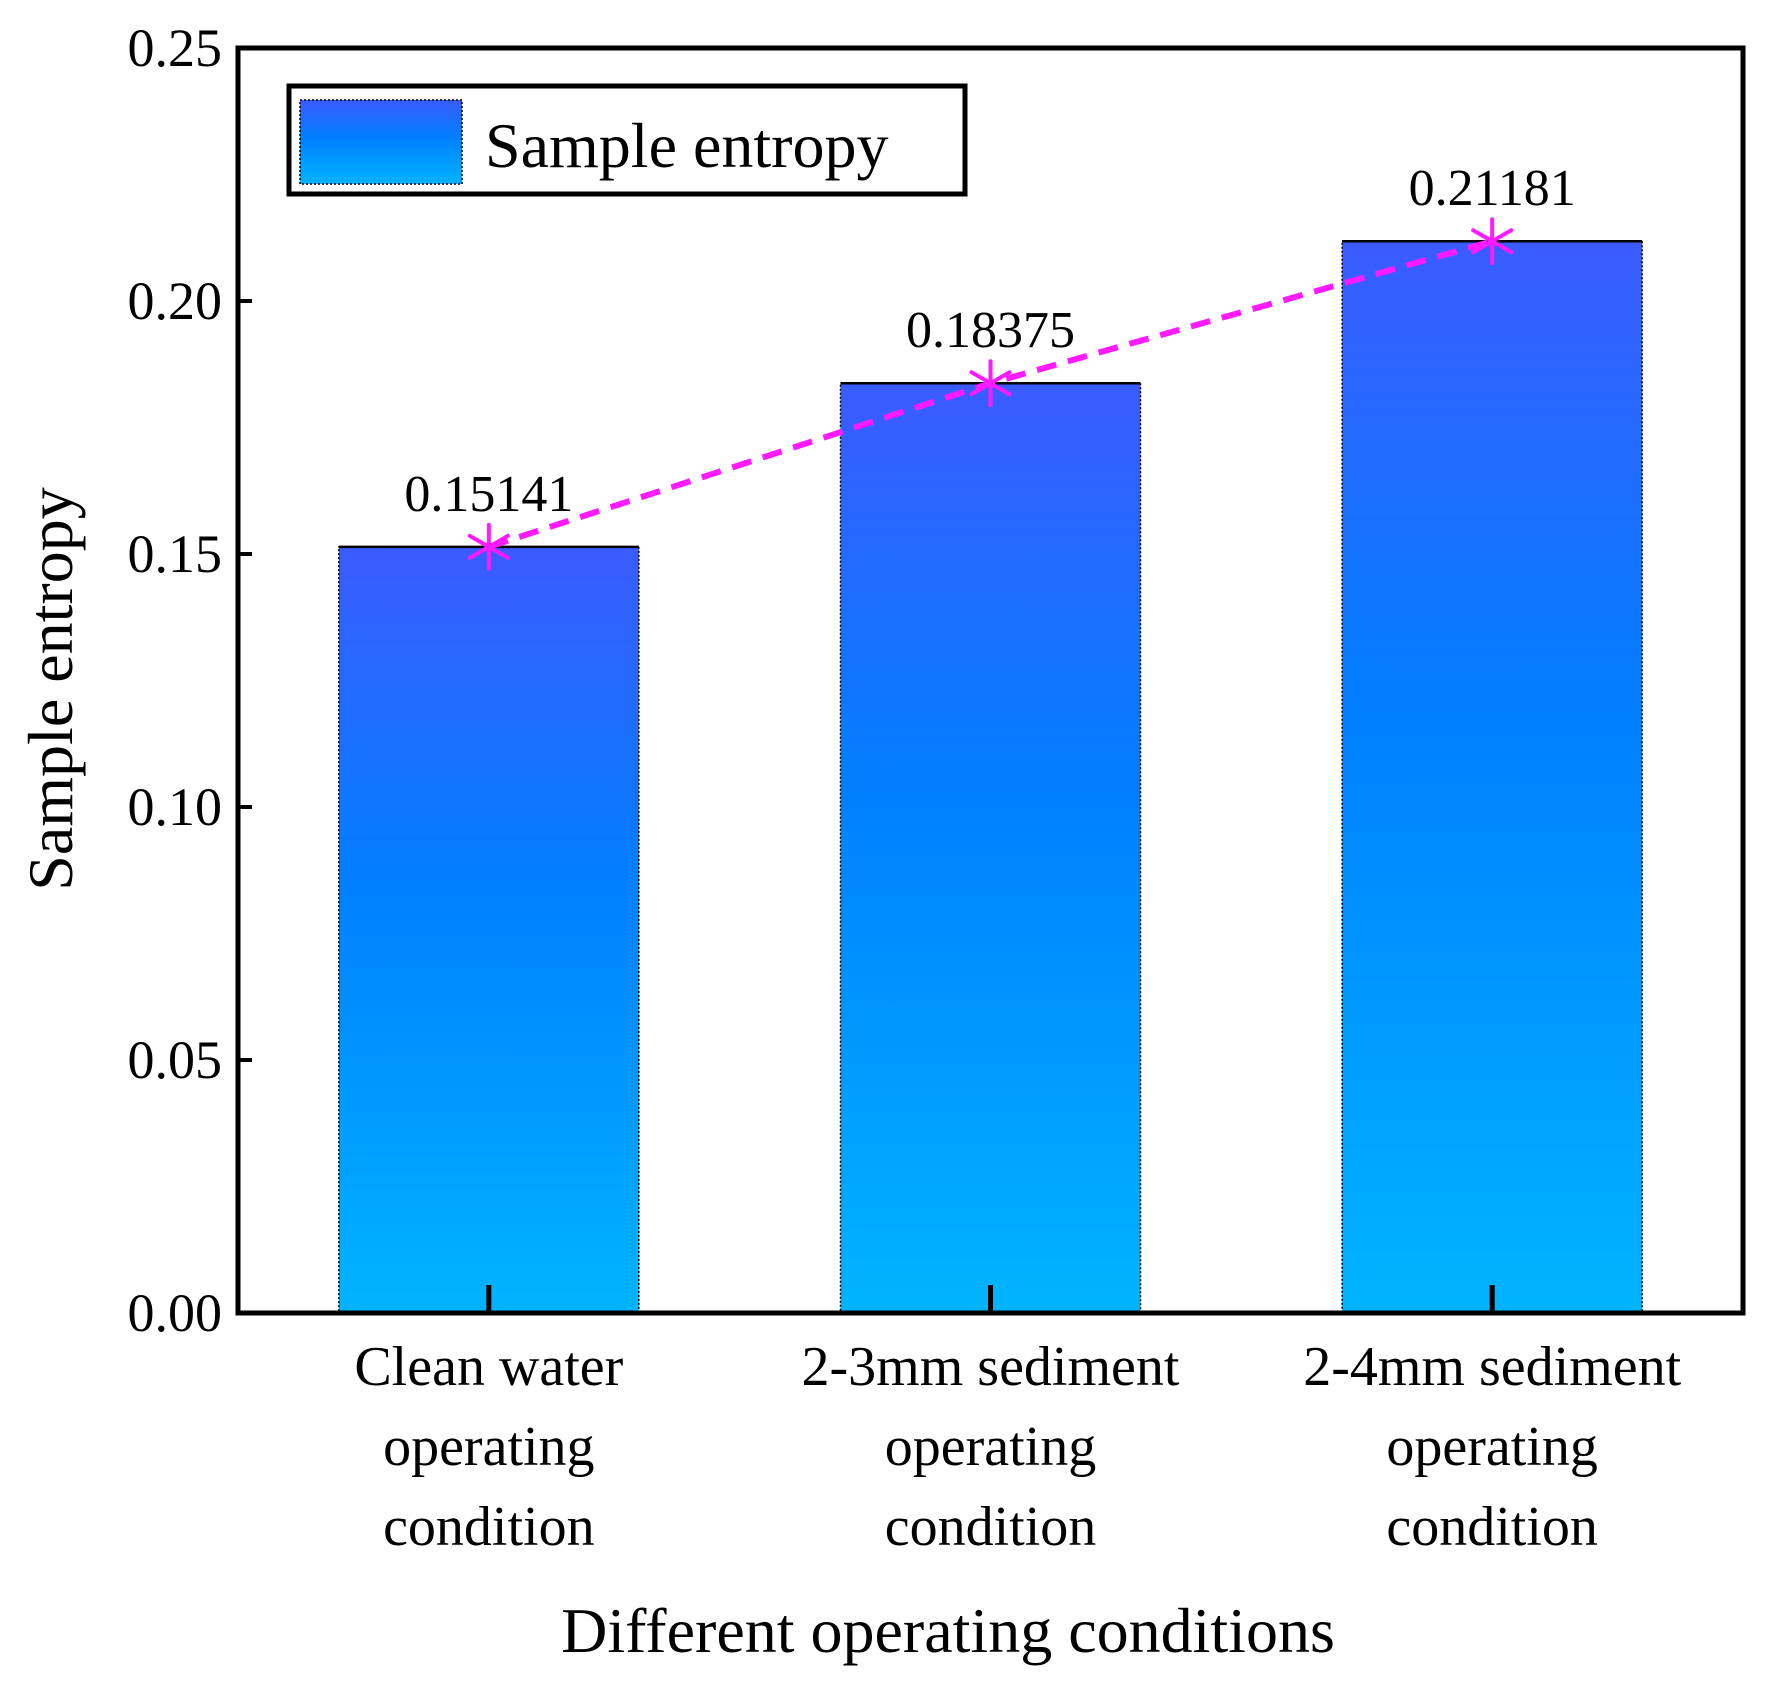 The width and height of the screenshot is (1771, 1692). I want to click on data-label: 0.21181, so click(1492, 188).